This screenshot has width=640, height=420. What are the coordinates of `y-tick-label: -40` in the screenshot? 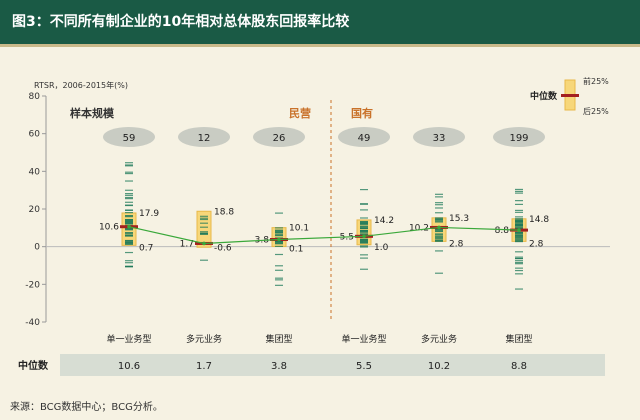 It's located at (32, 323).